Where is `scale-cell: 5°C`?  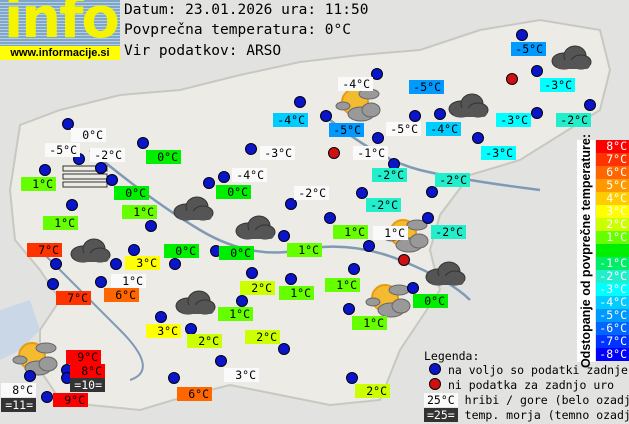
scale-cell: 5°C is located at coordinates (612, 185).